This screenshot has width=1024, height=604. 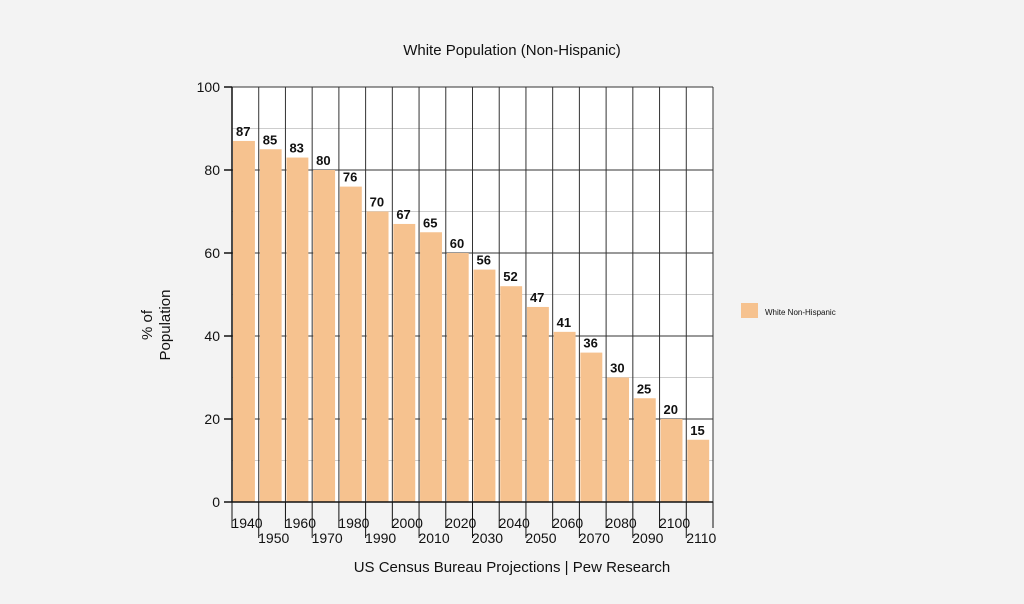 I want to click on data-label: 41, so click(x=564, y=322).